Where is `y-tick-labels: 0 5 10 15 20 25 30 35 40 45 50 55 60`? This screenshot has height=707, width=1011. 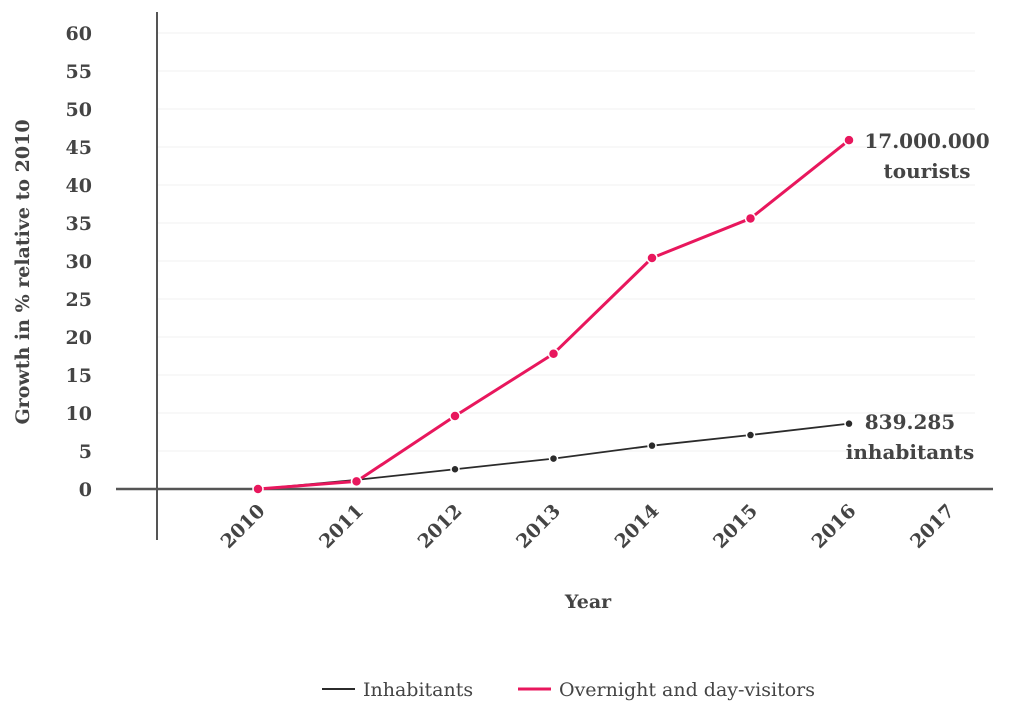
y-tick-labels: 0 5 10 15 20 25 30 35 40 45 50 55 60 is located at coordinates (79, 262).